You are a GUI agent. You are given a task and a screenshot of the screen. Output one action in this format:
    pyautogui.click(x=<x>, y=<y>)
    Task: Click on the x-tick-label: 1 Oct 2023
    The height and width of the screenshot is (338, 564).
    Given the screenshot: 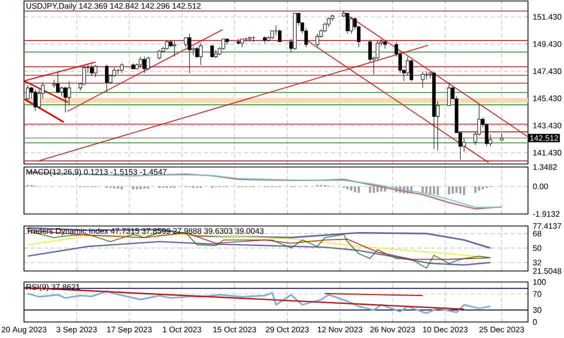 What is the action you would take?
    pyautogui.click(x=182, y=329)
    